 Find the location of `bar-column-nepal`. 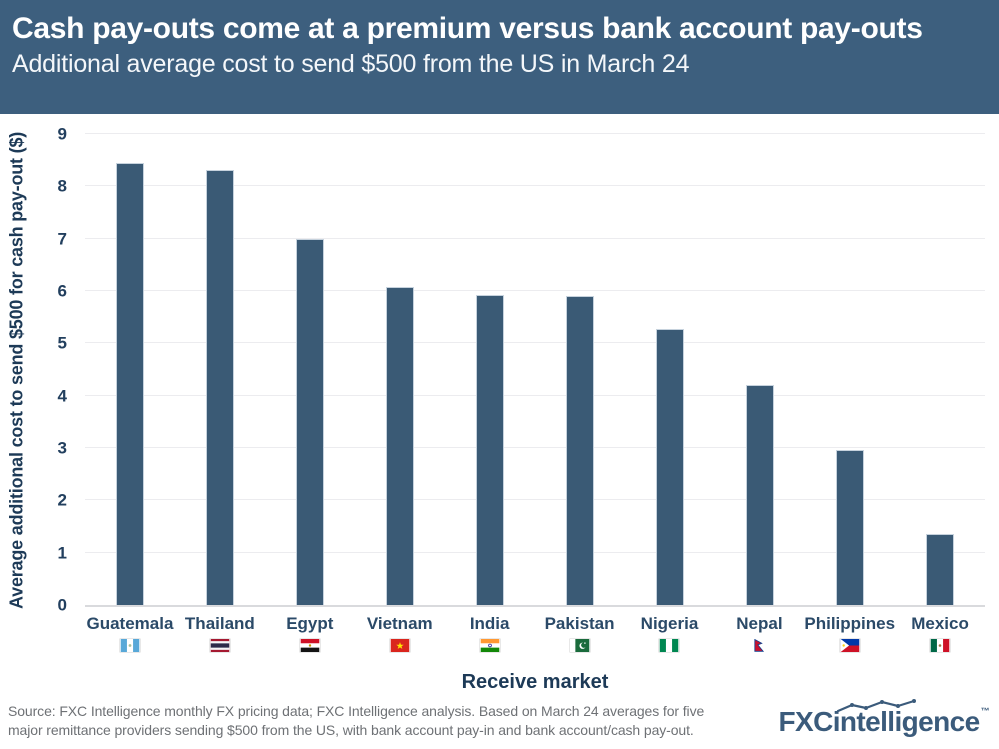

bar-column-nepal is located at coordinates (760, 369).